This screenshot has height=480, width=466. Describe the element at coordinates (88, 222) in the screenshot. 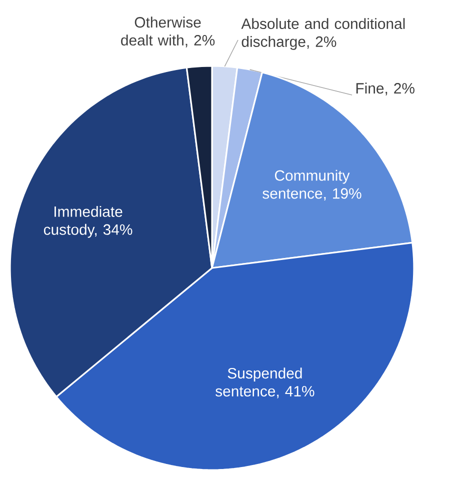

I see `slice-label: Immediate custody, 34%` at that location.